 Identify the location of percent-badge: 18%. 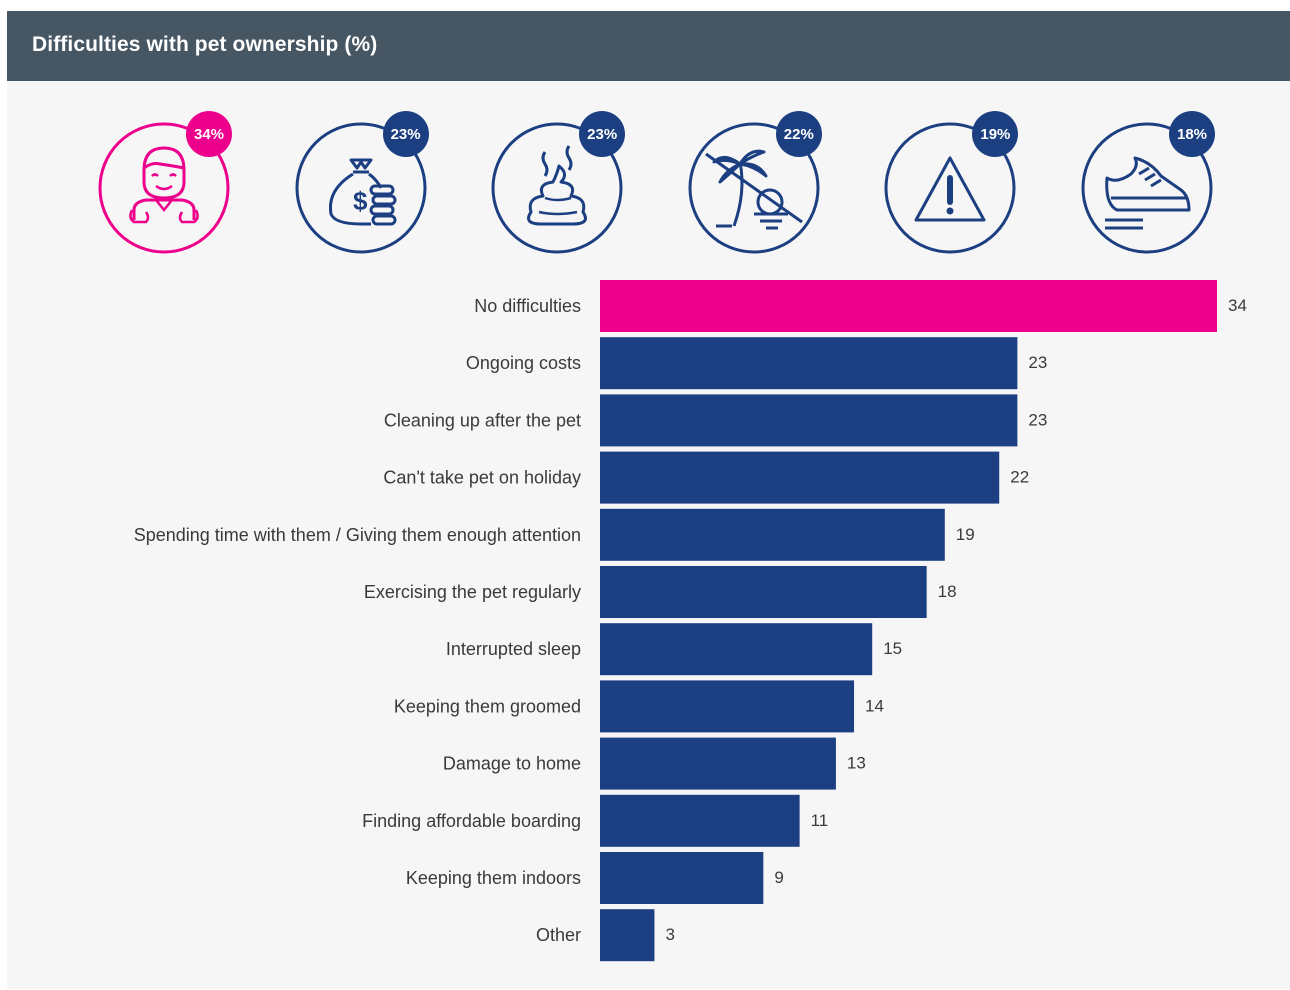
(1192, 134).